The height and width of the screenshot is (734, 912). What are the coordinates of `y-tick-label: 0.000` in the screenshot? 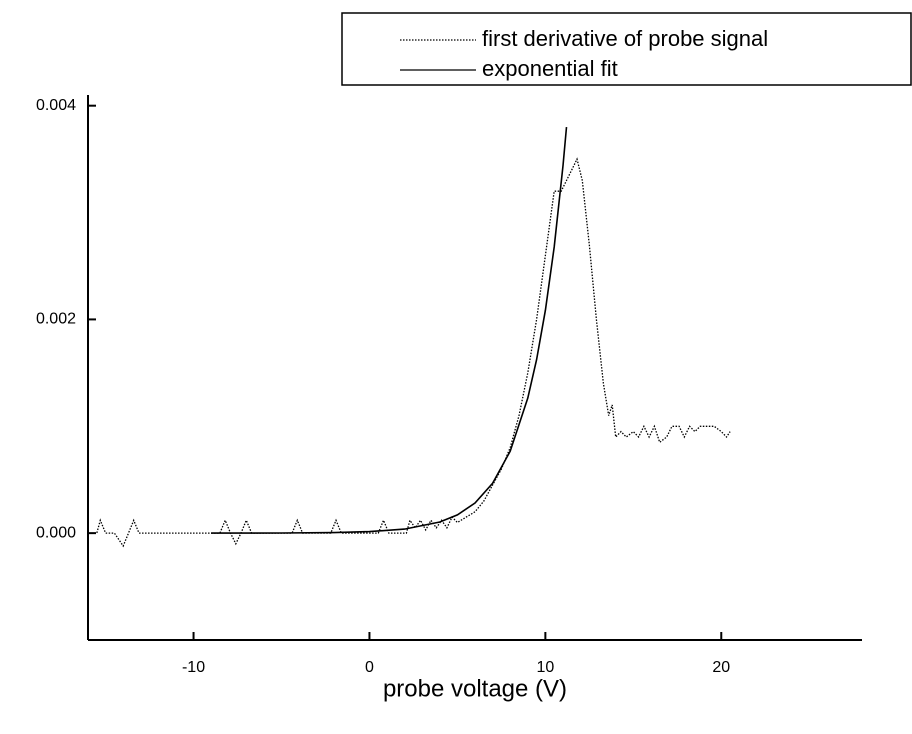 It's located at (56, 532).